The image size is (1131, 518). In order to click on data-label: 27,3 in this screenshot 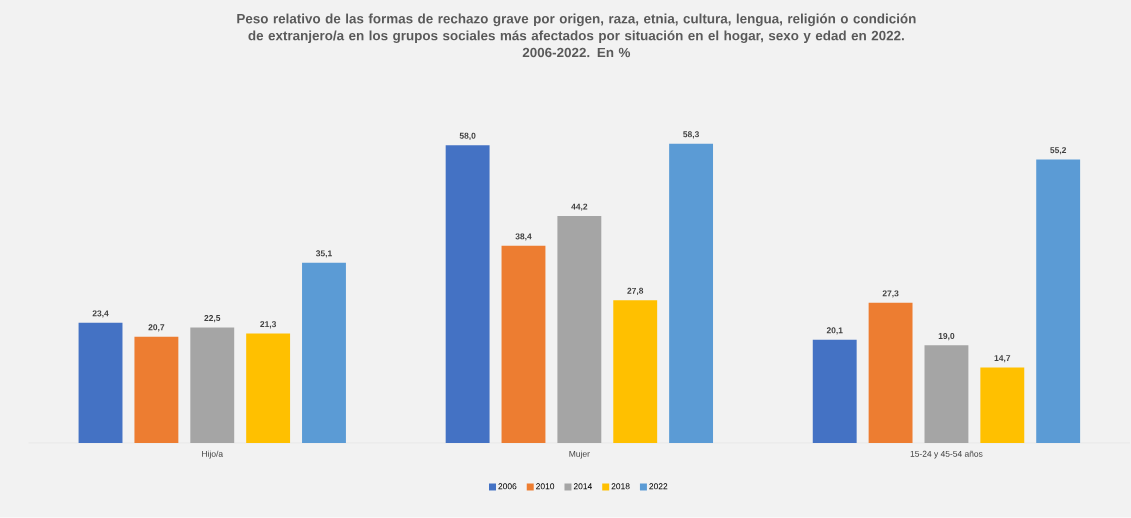, I will do `click(890, 294)`.